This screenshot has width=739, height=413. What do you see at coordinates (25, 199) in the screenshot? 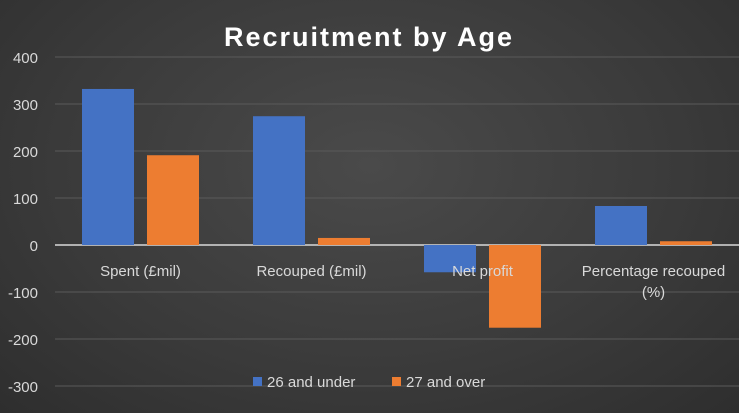
I see `y-tick-label: 100` at bounding box center [25, 199].